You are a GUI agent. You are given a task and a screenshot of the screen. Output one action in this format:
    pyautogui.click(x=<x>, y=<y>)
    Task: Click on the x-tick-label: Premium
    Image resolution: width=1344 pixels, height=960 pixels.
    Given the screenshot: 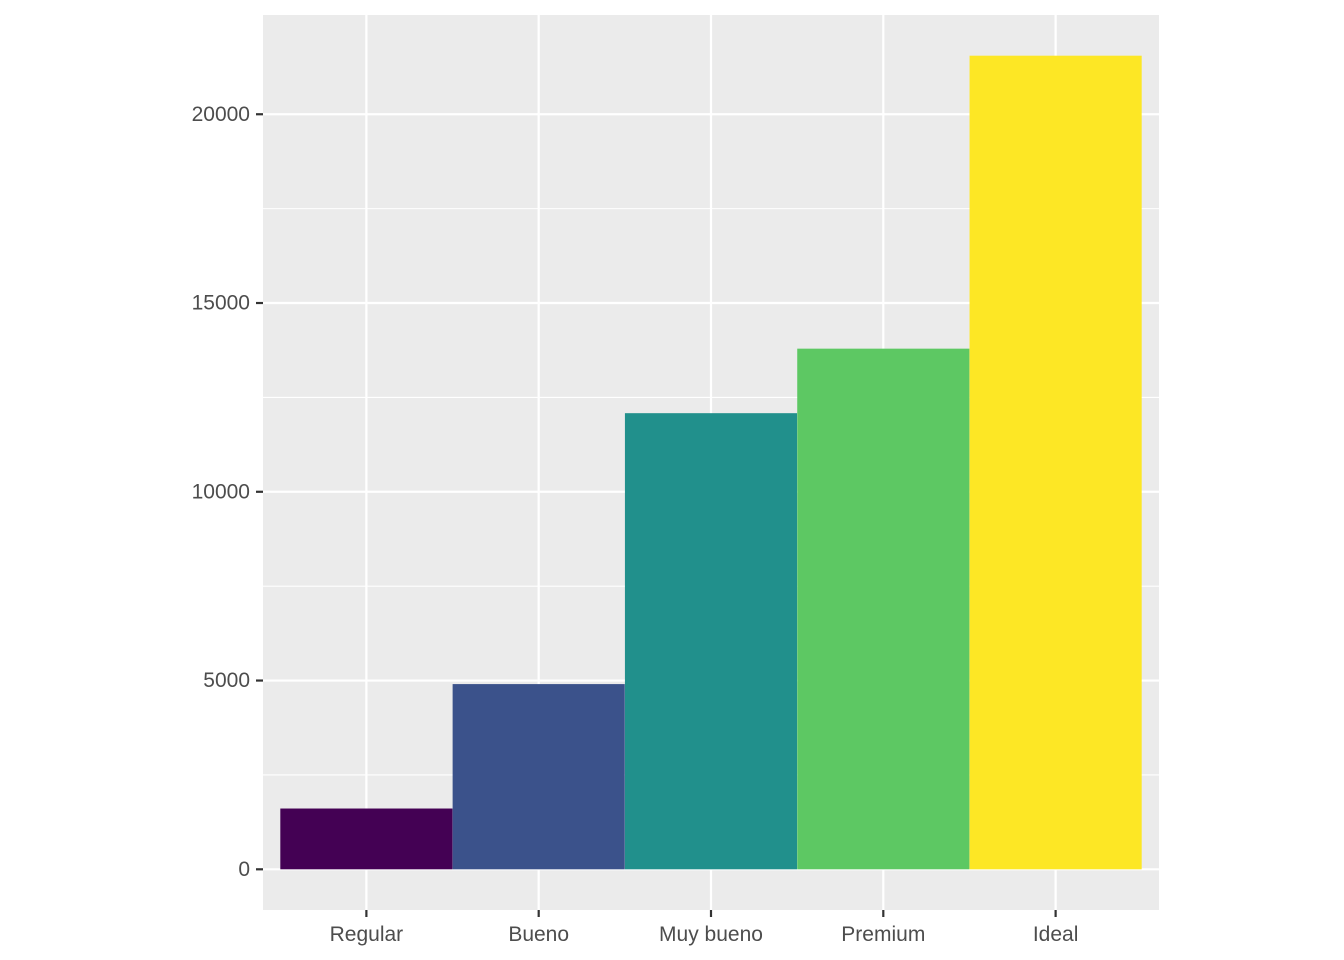 What is the action you would take?
    pyautogui.click(x=883, y=934)
    